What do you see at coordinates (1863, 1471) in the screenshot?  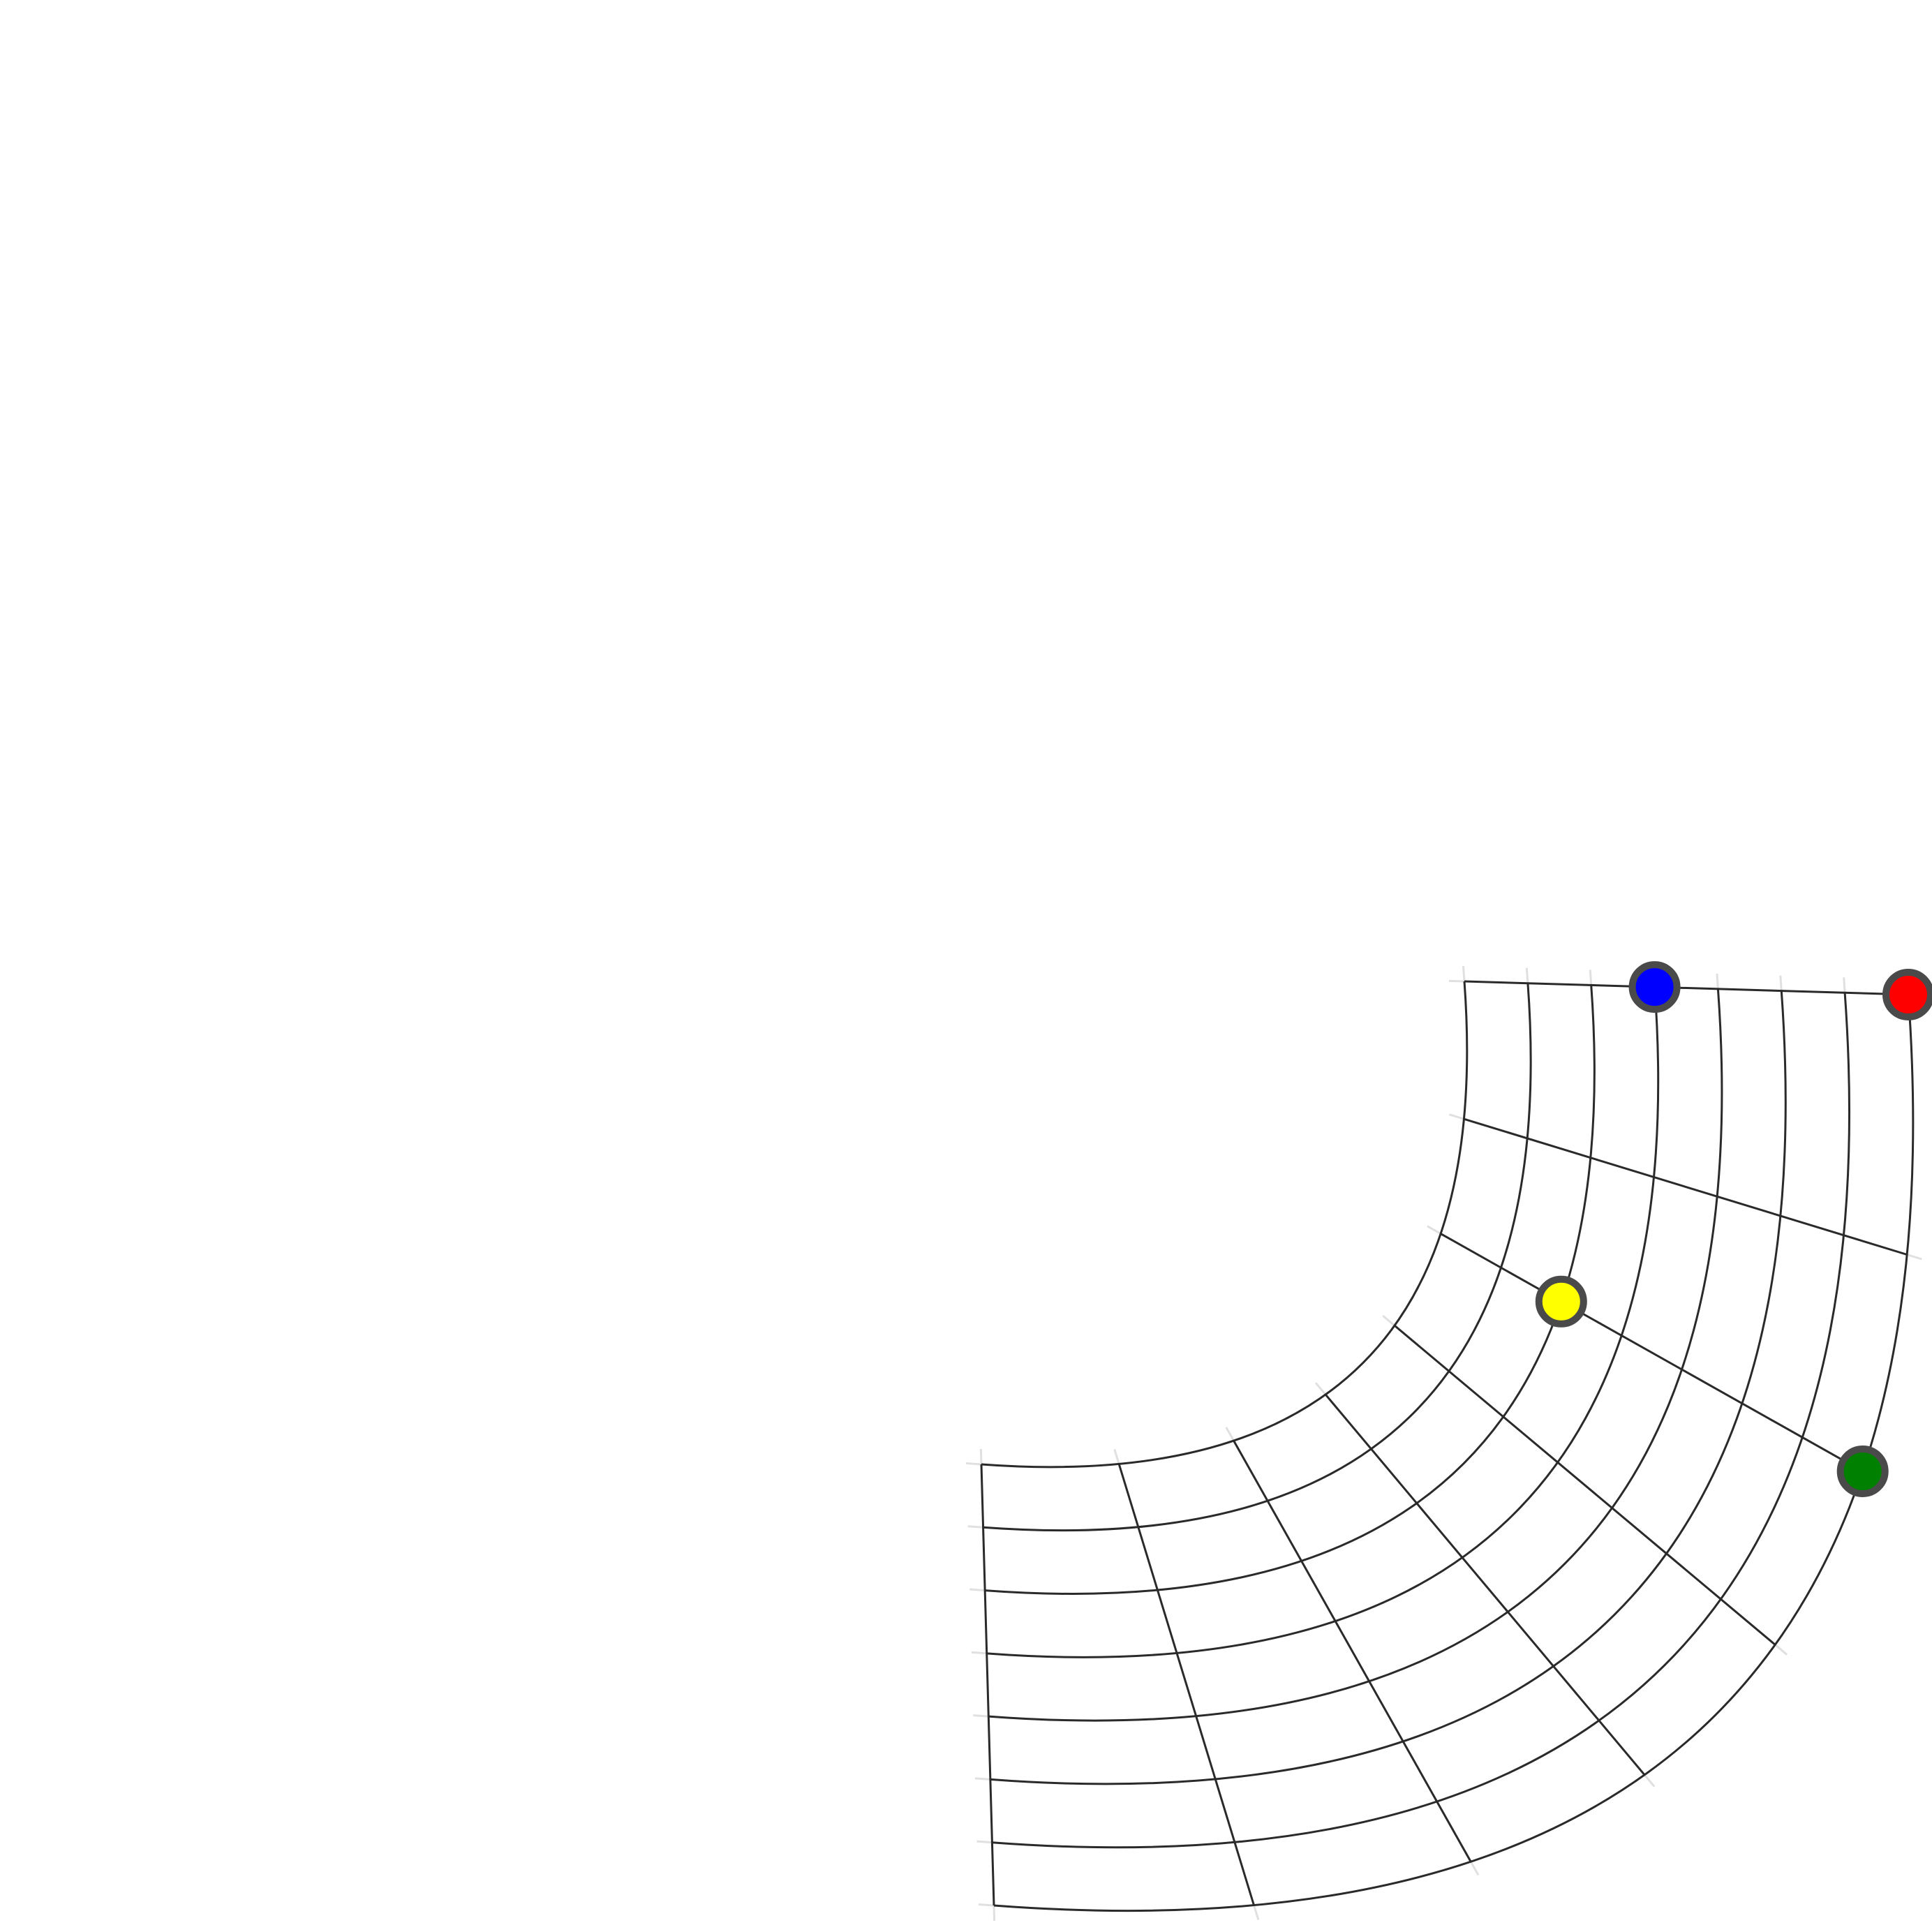 I see `green-marker` at bounding box center [1863, 1471].